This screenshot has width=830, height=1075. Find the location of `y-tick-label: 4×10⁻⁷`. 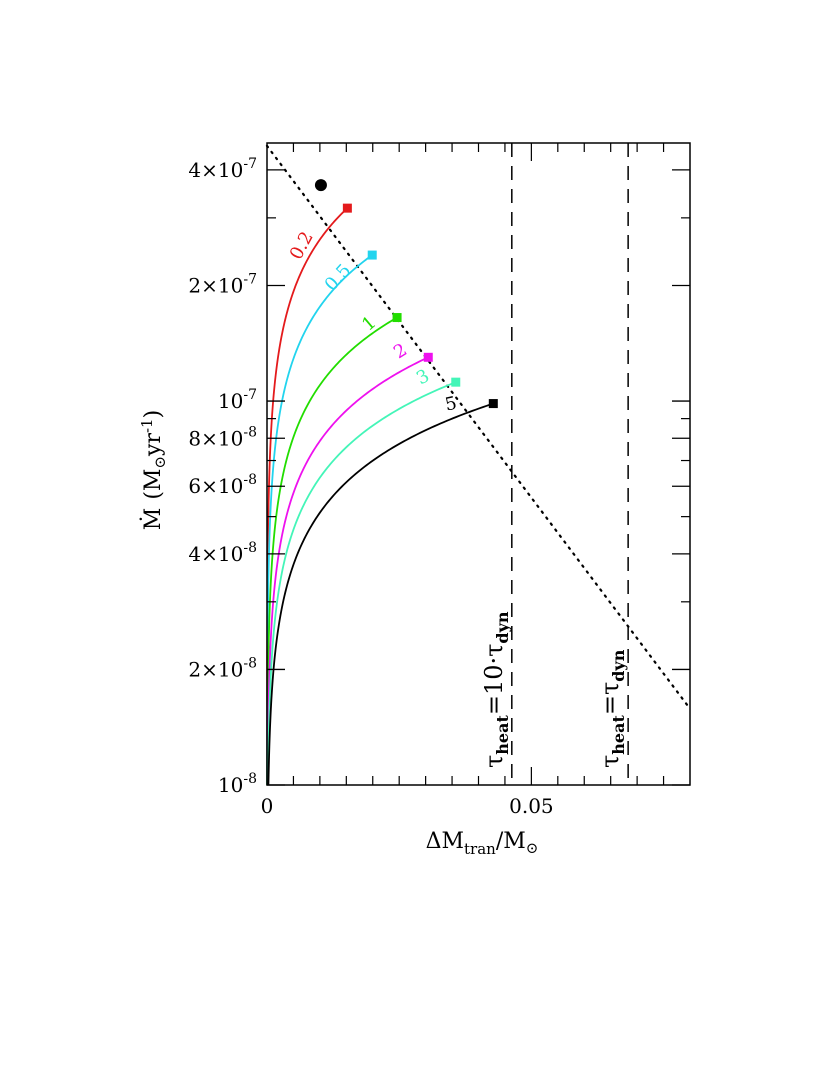

y-tick-label: 4×10⁻⁷ is located at coordinates (222, 169).